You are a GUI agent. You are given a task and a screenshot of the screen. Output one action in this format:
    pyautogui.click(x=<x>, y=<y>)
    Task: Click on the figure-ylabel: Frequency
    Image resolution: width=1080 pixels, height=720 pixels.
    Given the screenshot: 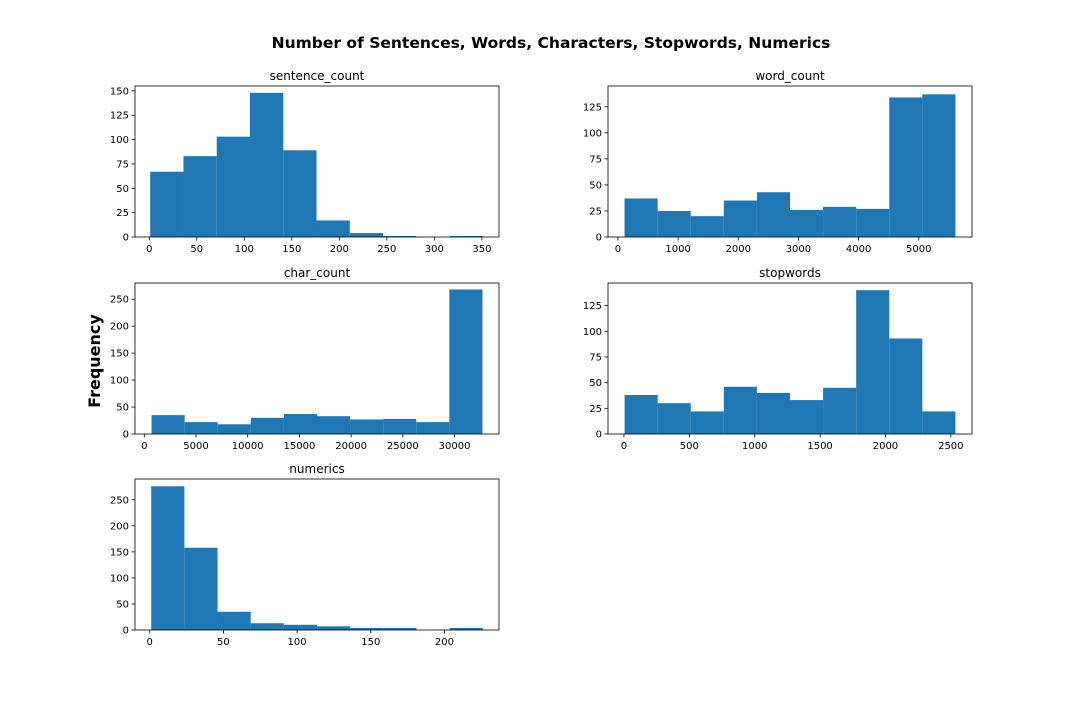 What is the action you would take?
    pyautogui.click(x=94, y=361)
    